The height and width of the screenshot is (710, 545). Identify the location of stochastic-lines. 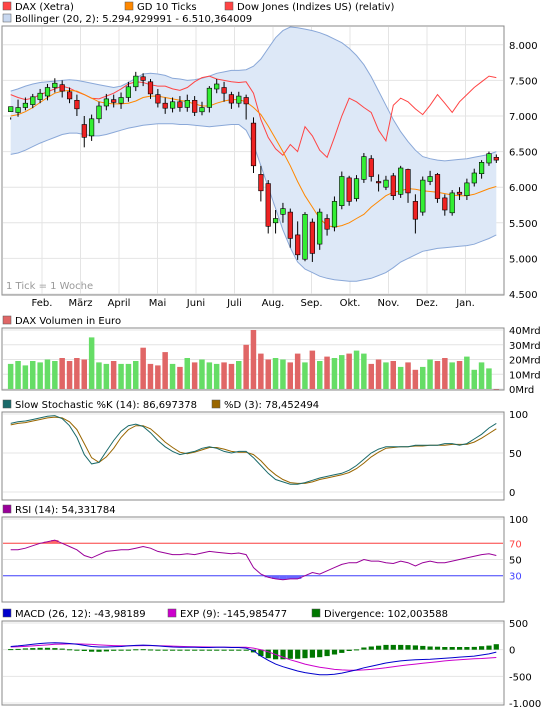
(253, 450).